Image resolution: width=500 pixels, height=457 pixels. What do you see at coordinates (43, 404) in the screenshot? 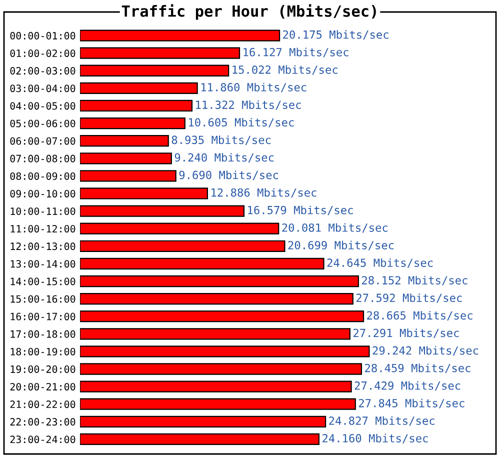
I see `y-tick-label: 21:00-22:00` at bounding box center [43, 404].